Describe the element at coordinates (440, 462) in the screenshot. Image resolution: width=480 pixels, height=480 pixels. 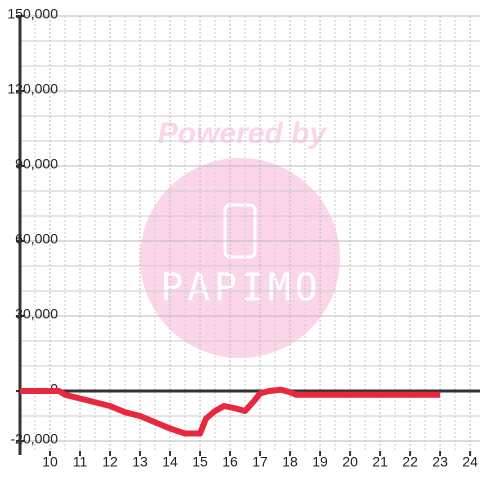
I see `x-tick-label: 23` at that location.